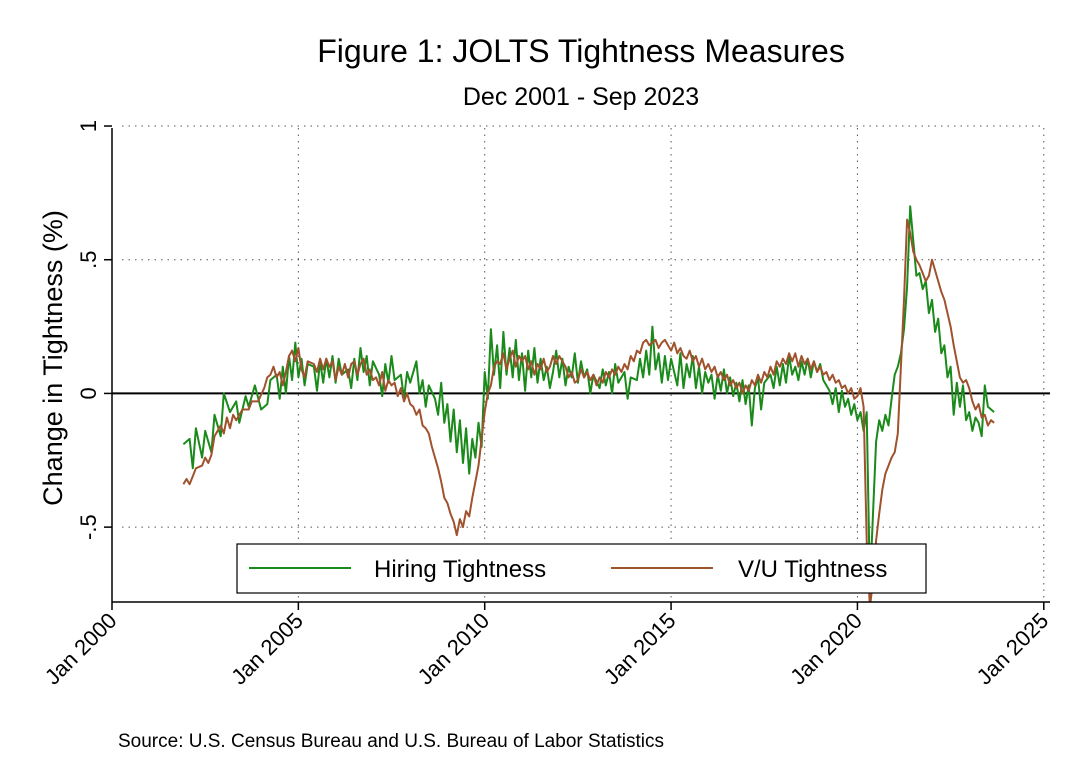 The height and width of the screenshot is (784, 1078). Describe the element at coordinates (88, 527) in the screenshot. I see `y-tick-label: -.5` at that location.